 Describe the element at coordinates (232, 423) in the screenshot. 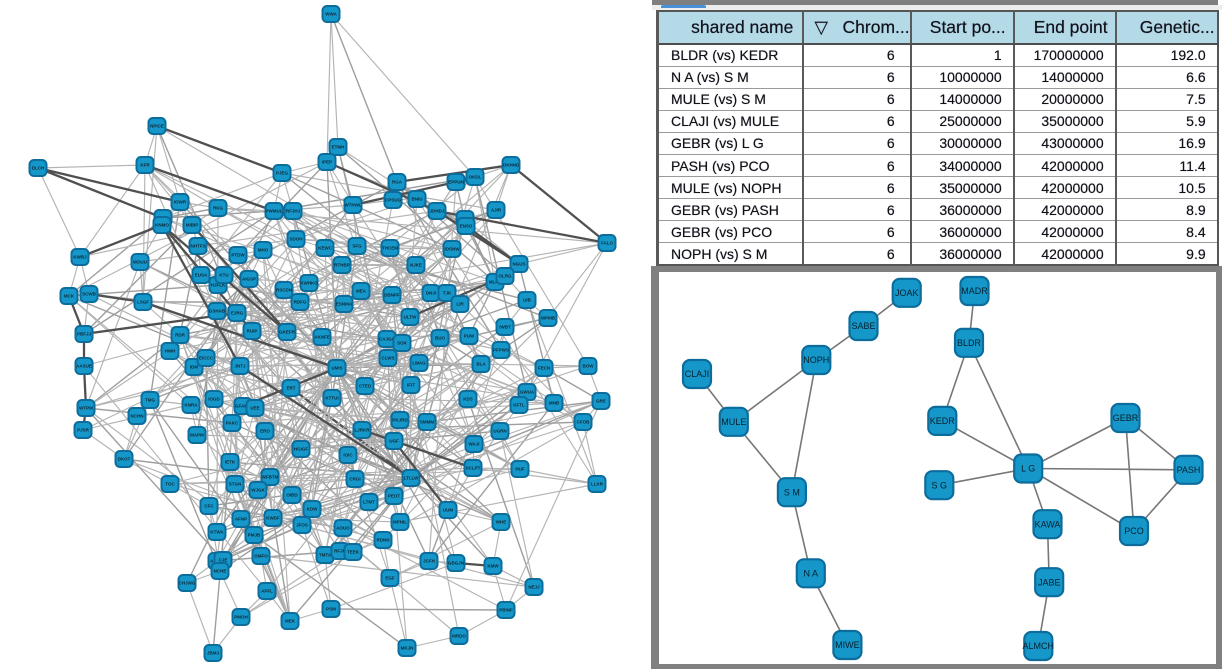

I see `svg-text: PAKC` at that location.